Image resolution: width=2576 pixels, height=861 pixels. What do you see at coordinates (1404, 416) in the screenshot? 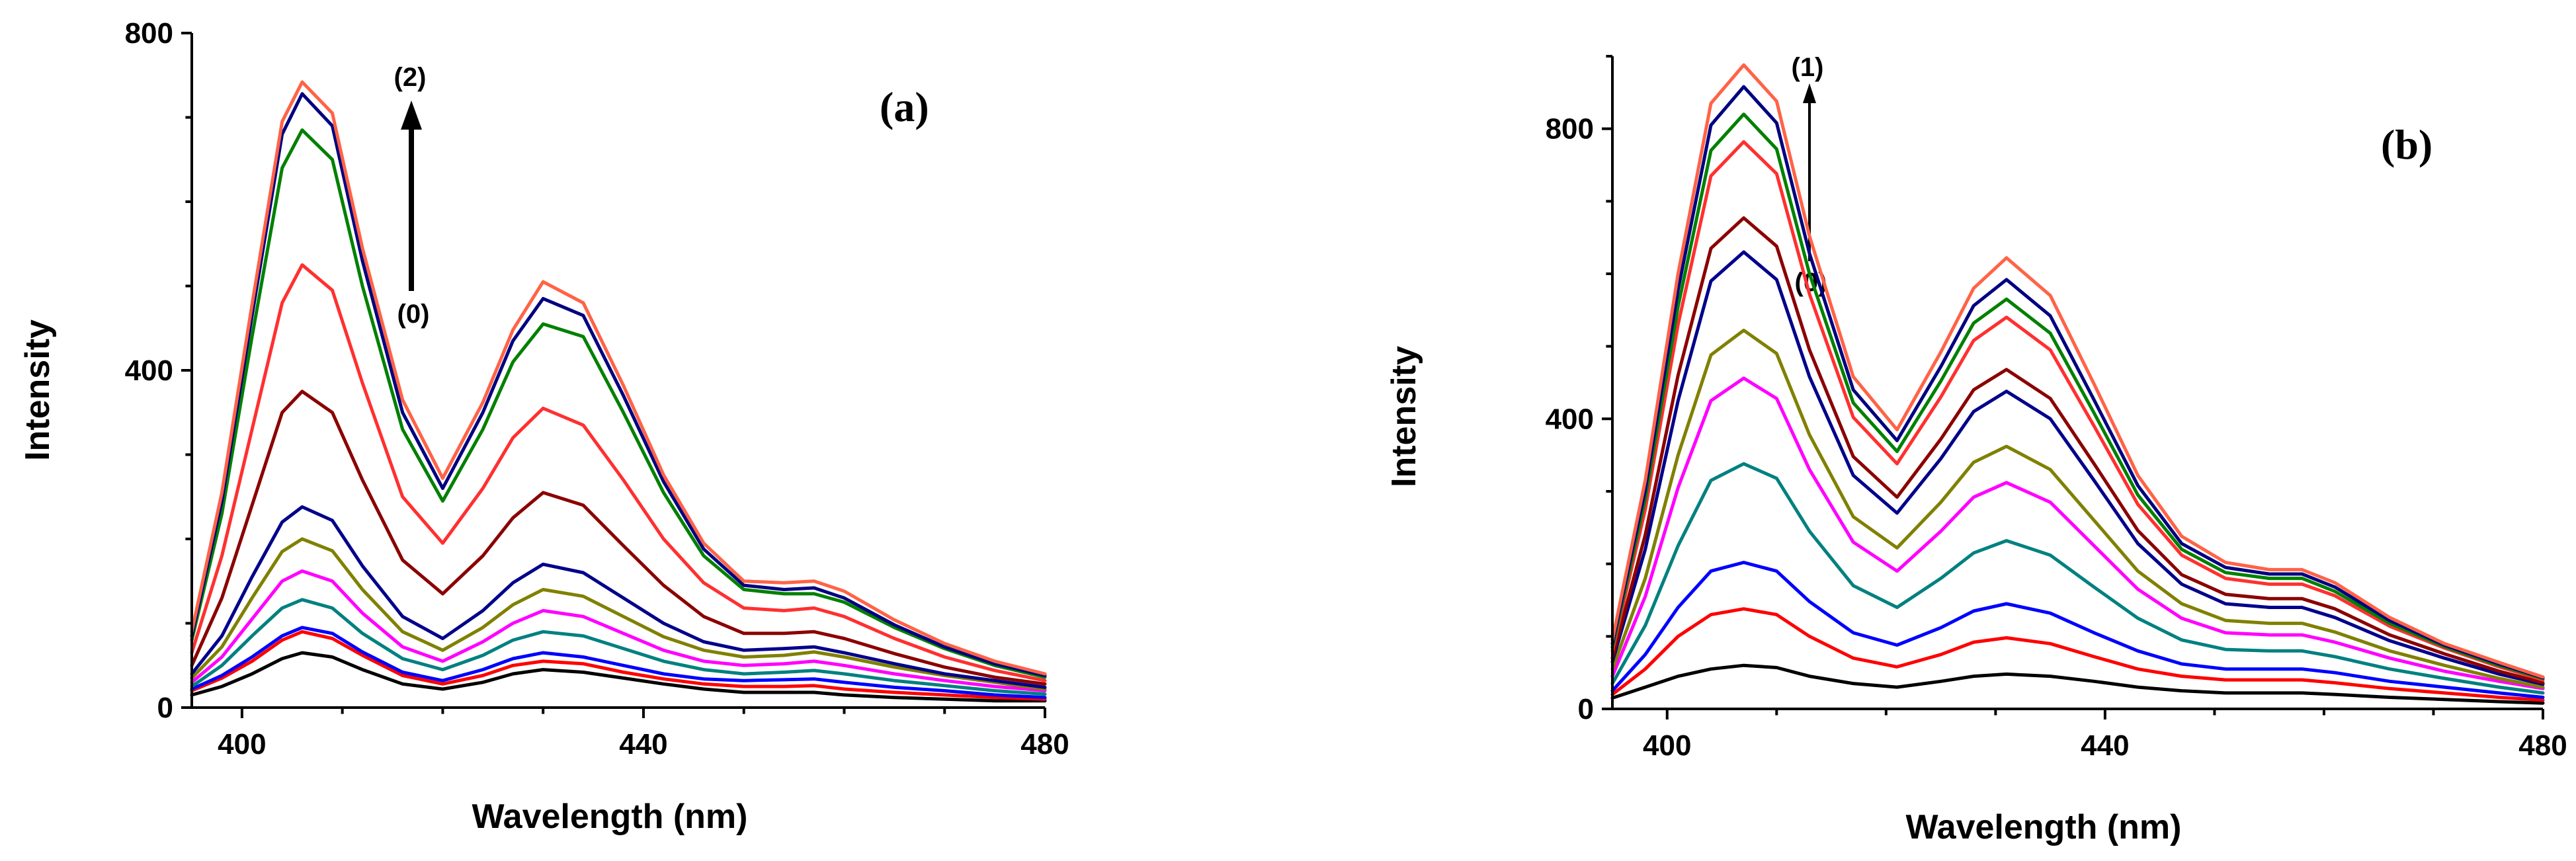
I see `y-axis-title-b: Intensity` at bounding box center [1404, 416].